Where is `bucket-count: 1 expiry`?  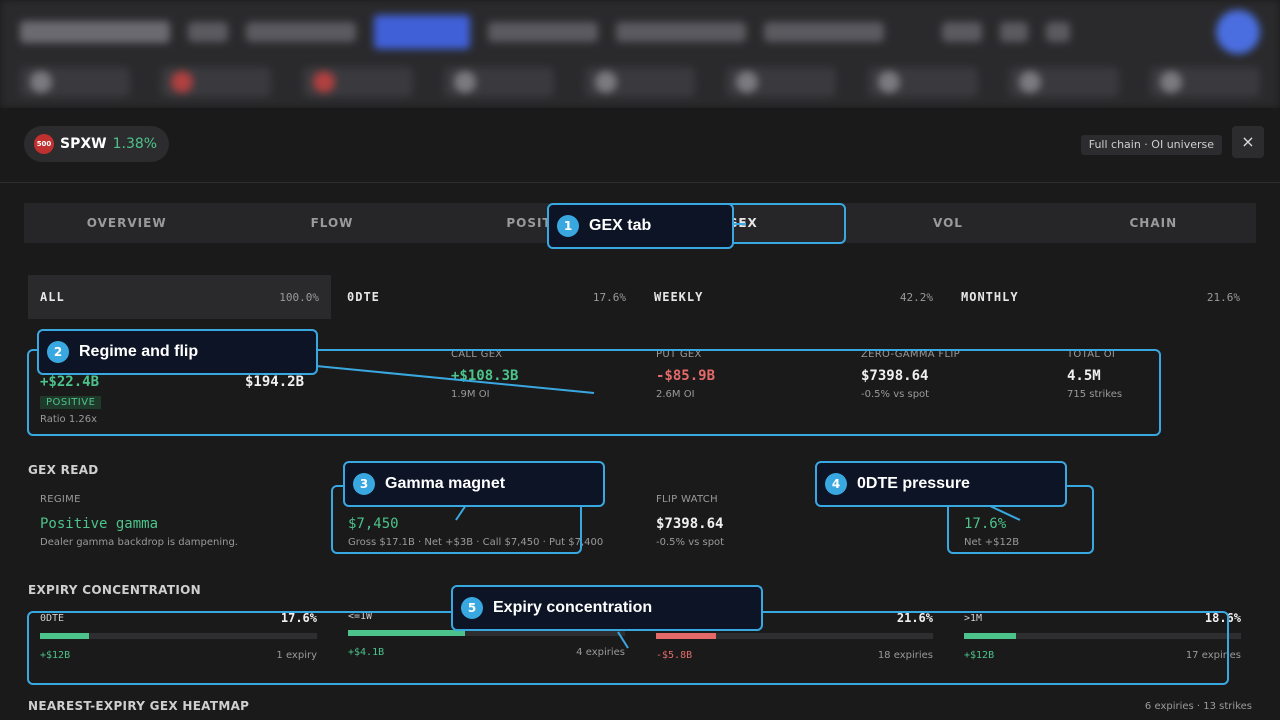
bucket-count: 1 expiry is located at coordinates (296, 655).